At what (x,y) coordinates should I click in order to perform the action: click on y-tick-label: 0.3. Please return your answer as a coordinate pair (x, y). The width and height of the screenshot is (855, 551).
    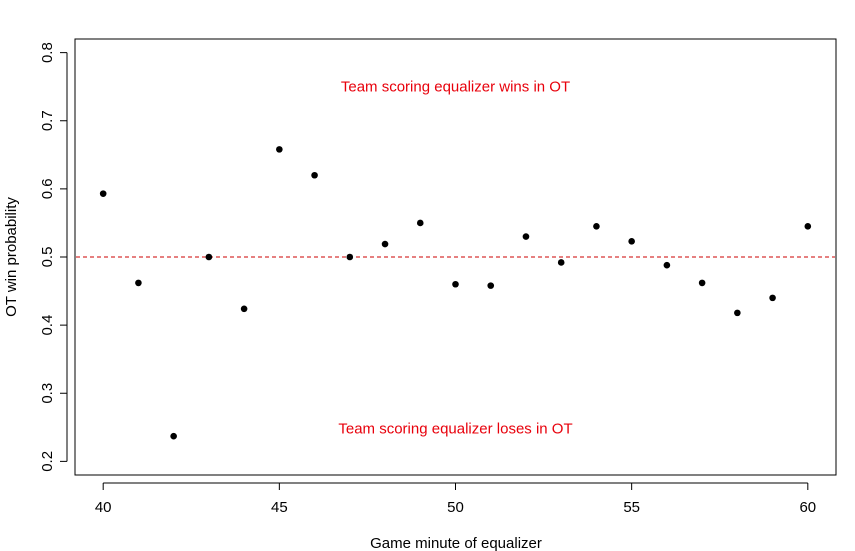
    Looking at the image, I should click on (47, 393).